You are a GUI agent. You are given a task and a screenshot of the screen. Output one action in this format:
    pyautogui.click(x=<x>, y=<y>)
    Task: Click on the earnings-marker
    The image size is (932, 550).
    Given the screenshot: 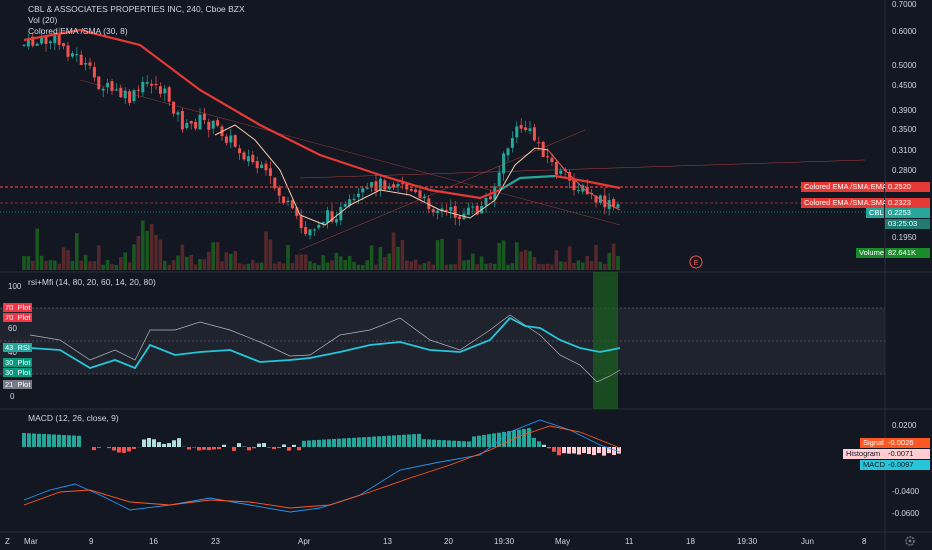 What is the action you would take?
    pyautogui.click(x=696, y=262)
    